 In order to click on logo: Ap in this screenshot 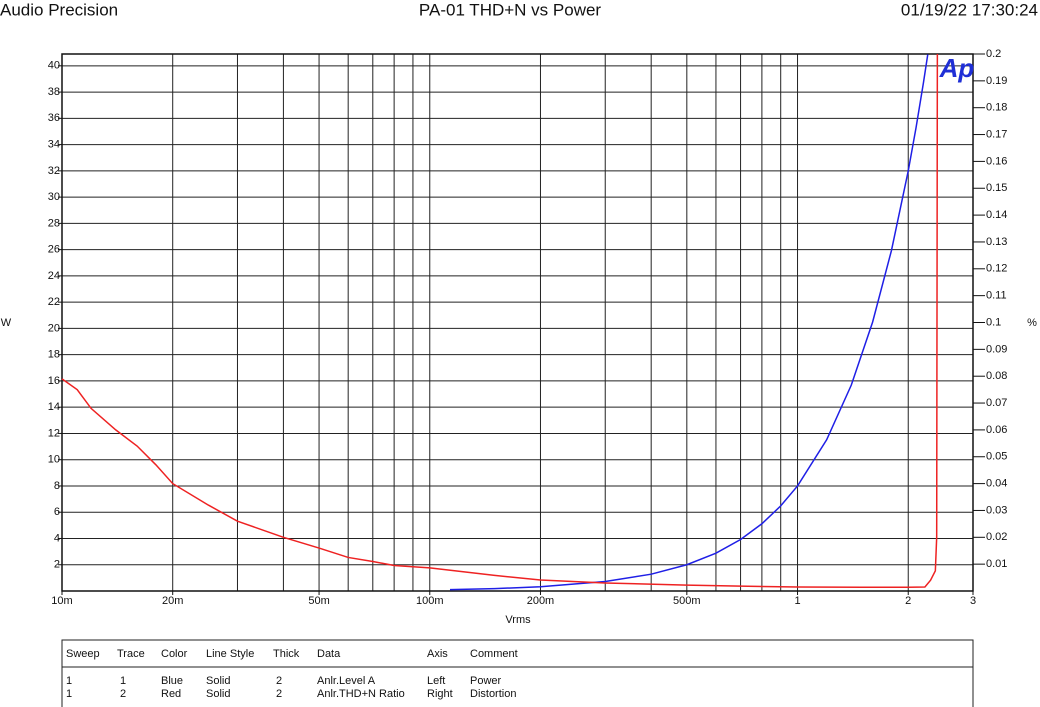, I will do `click(957, 68)`.